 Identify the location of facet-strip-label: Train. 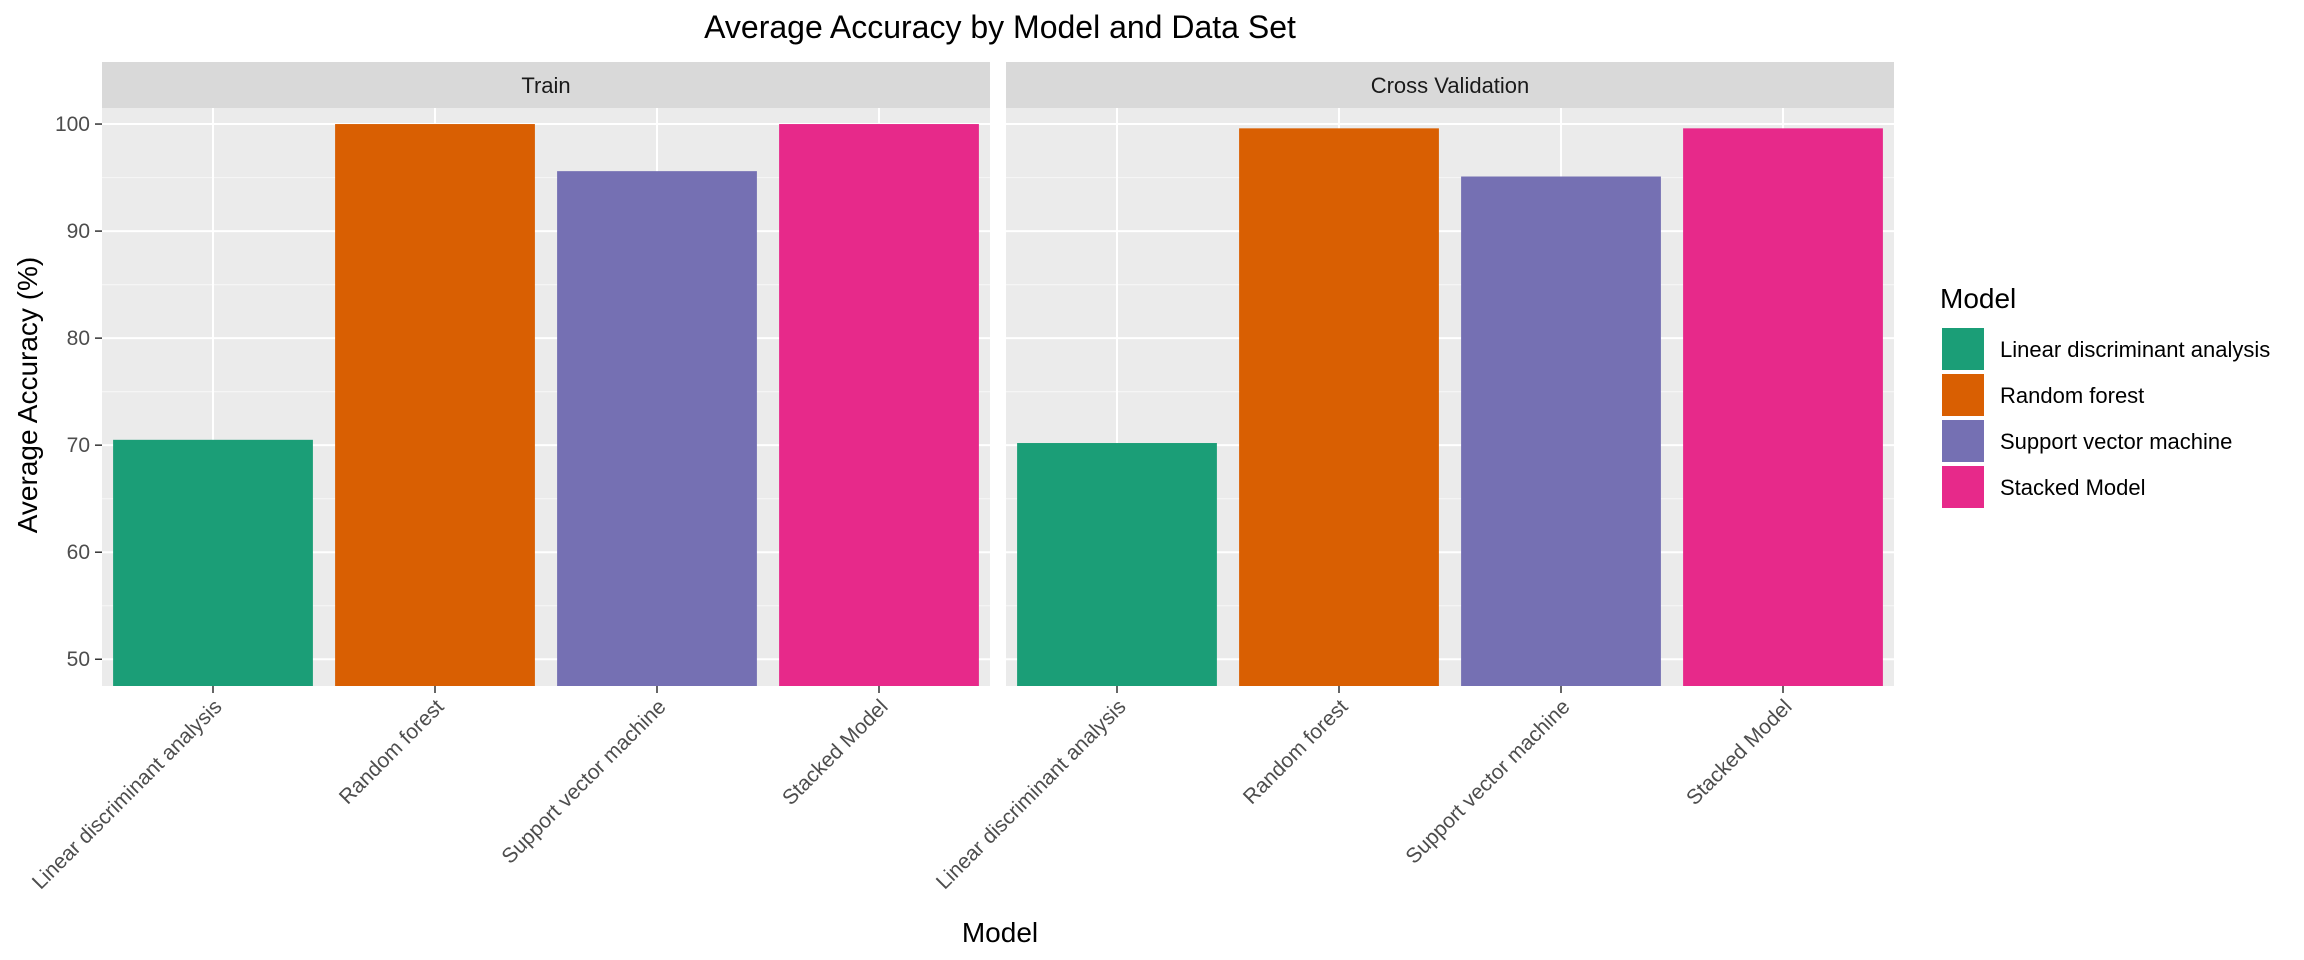
(545, 85).